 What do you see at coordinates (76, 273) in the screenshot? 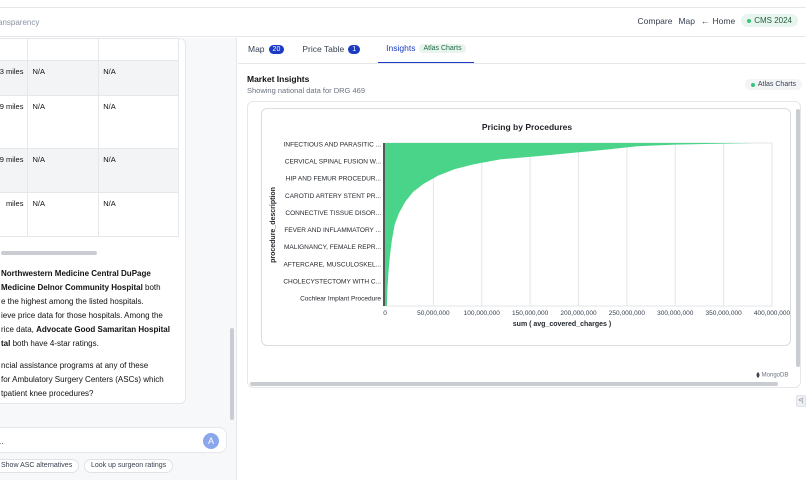
I see `hospital-name: Northwestern Medicine Central DuPage` at bounding box center [76, 273].